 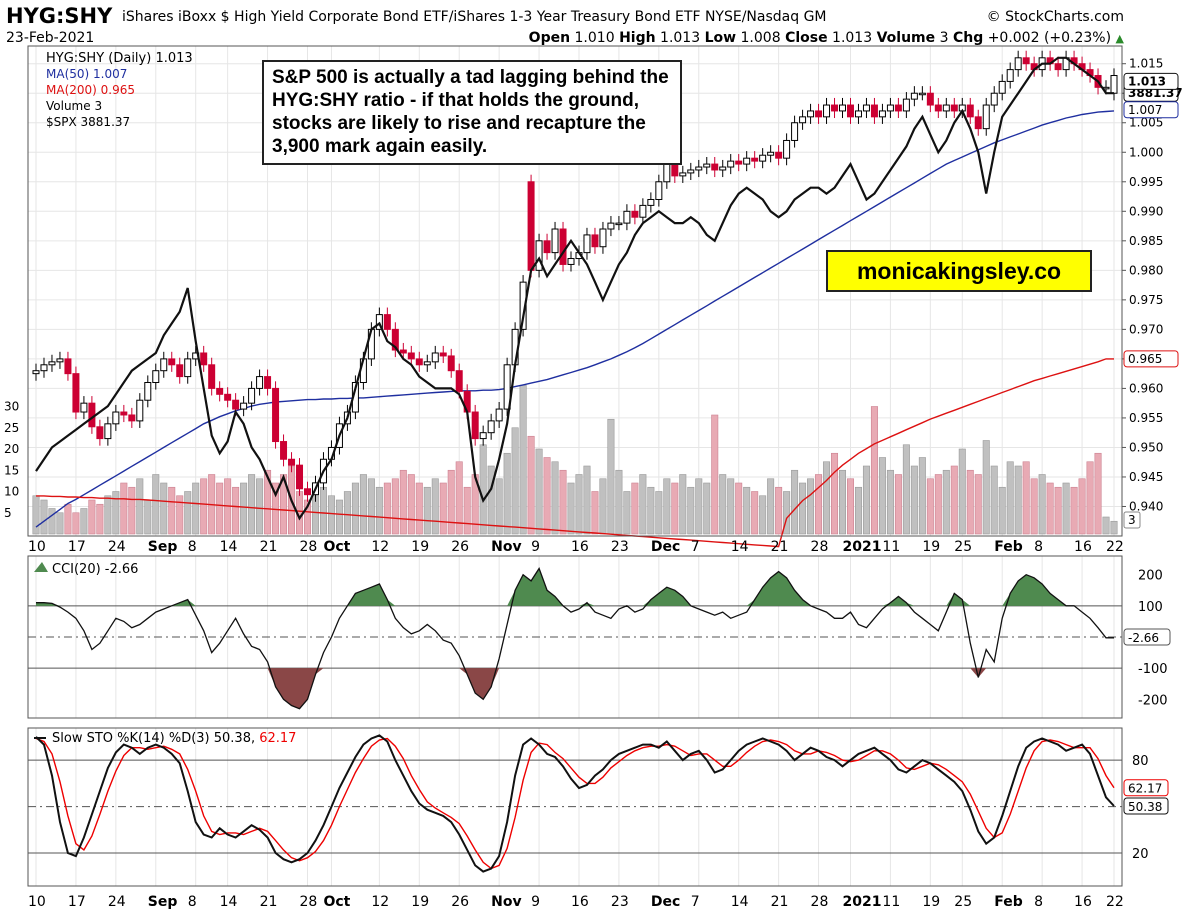 I want to click on price-tick-label: 1.000, so click(x=1146, y=152).